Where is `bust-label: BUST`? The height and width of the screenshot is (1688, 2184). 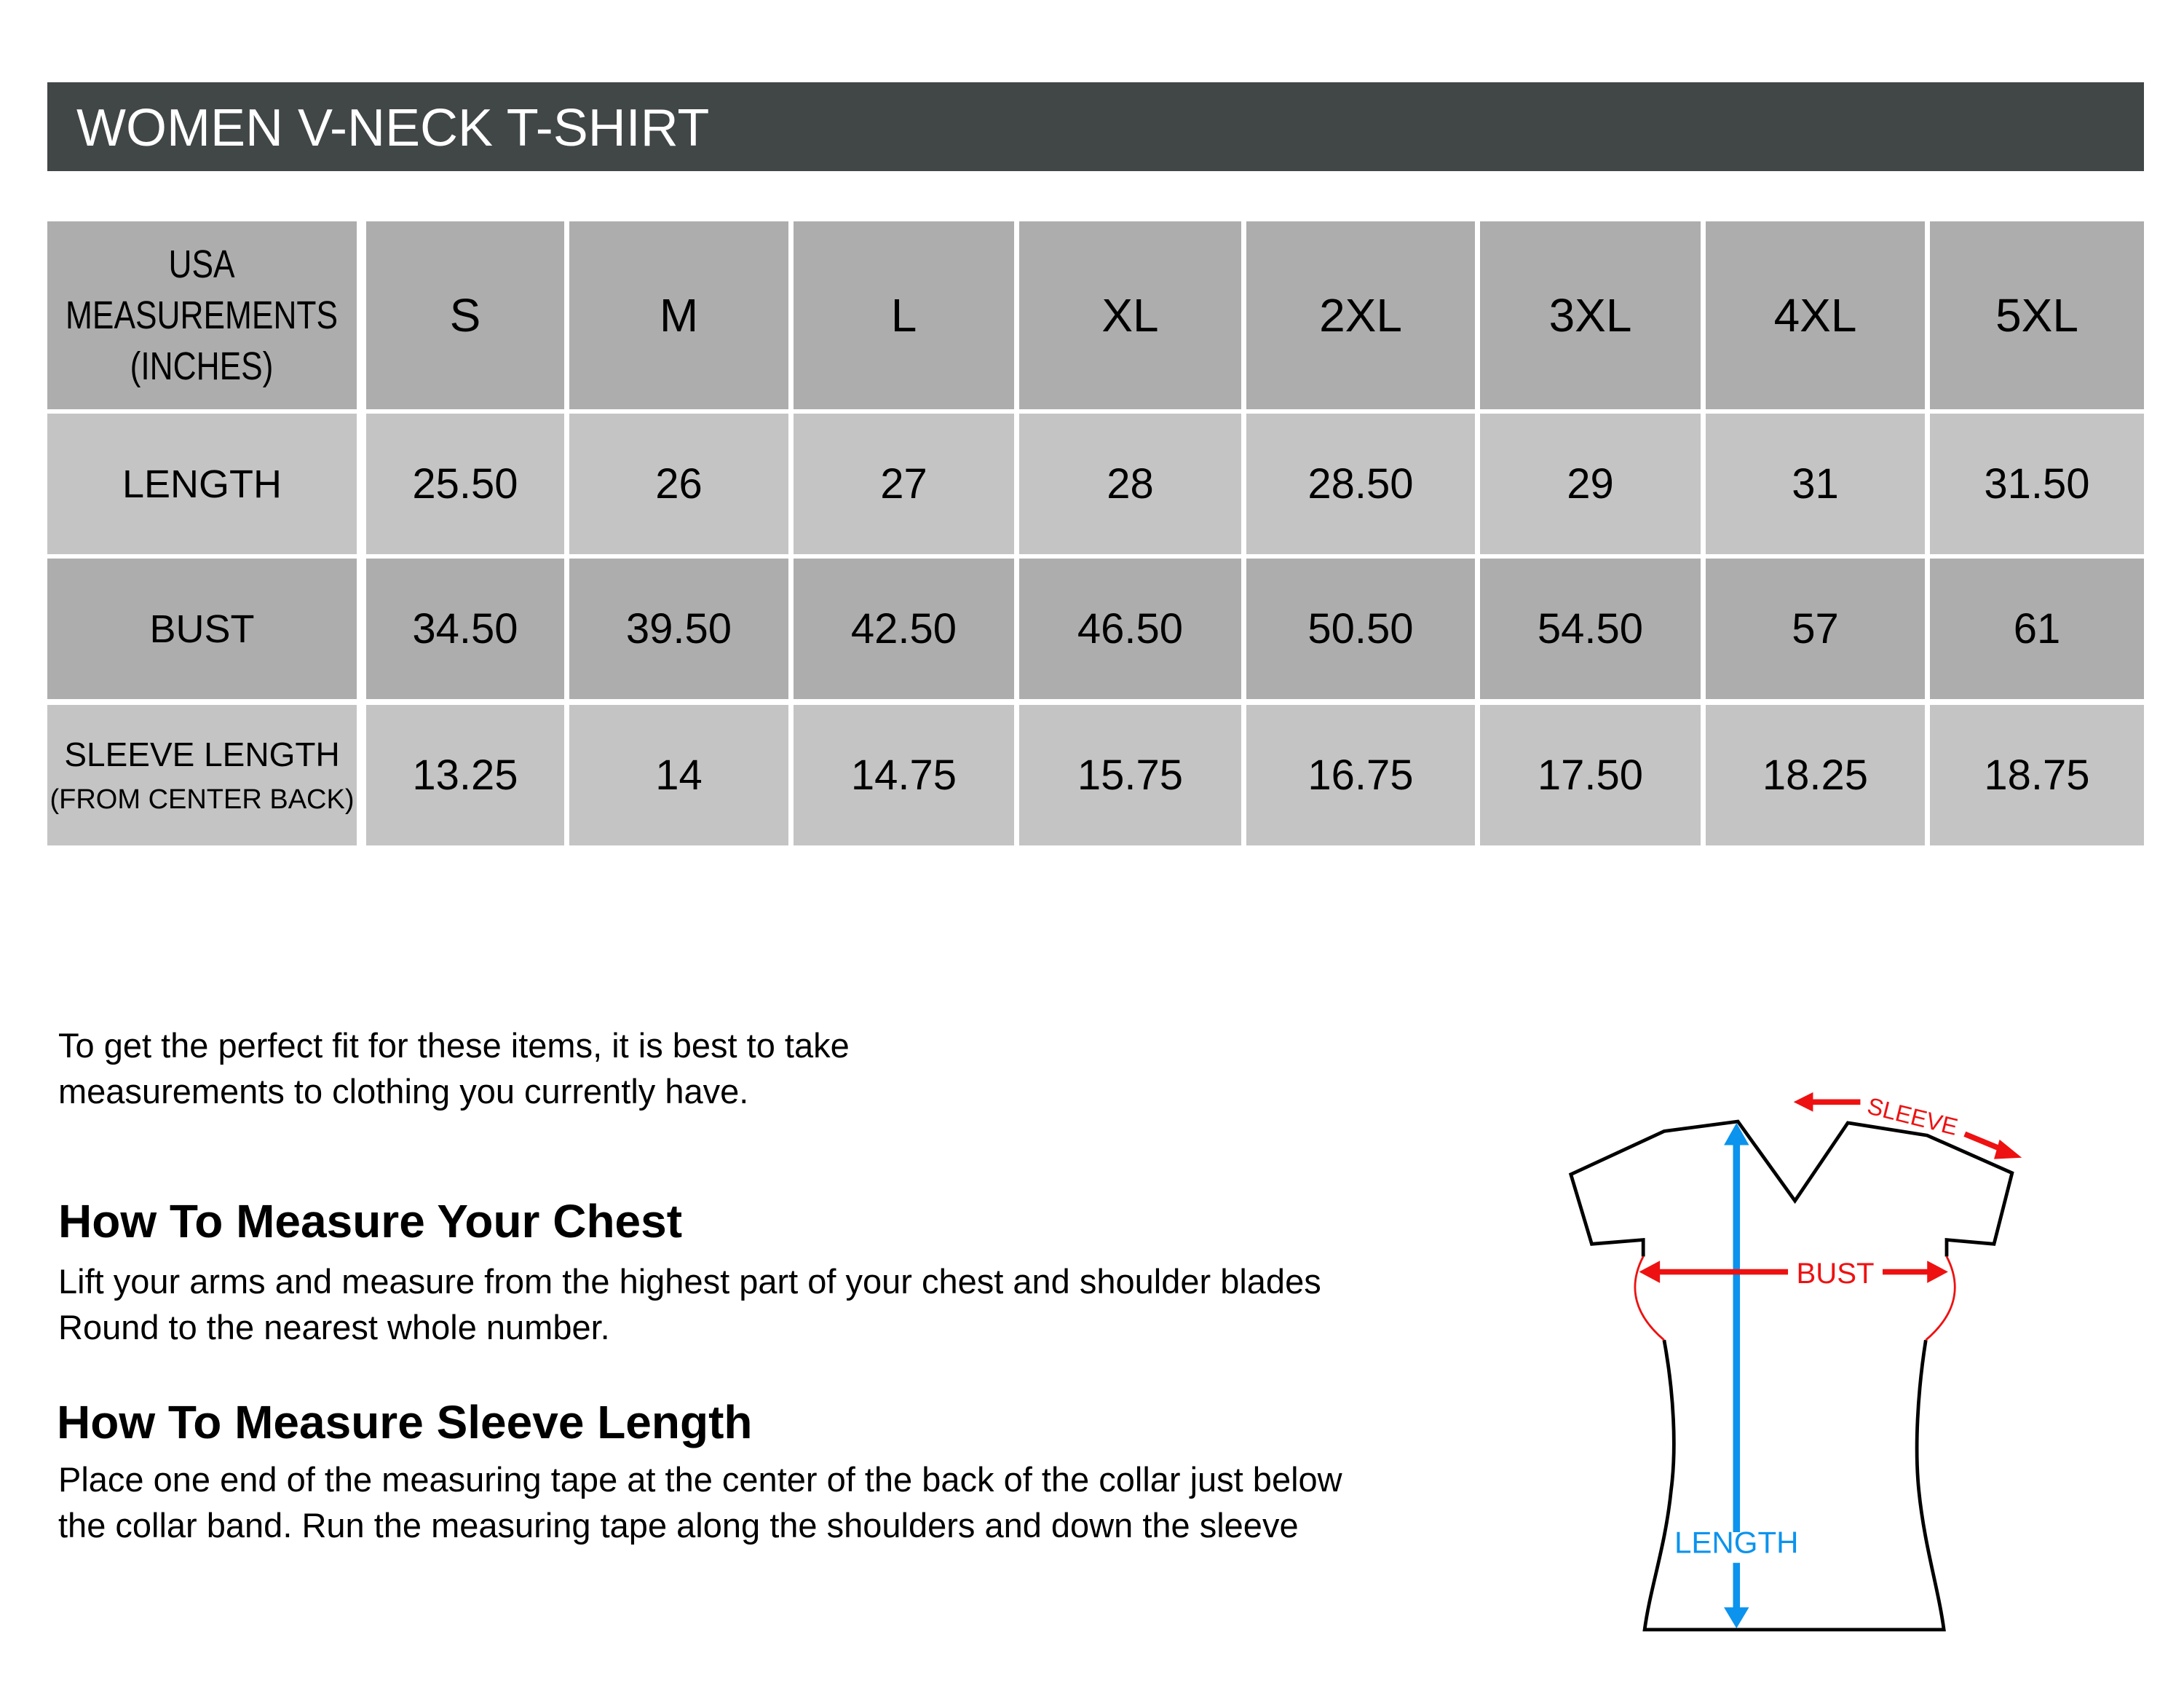
bust-label: BUST is located at coordinates (1836, 1273).